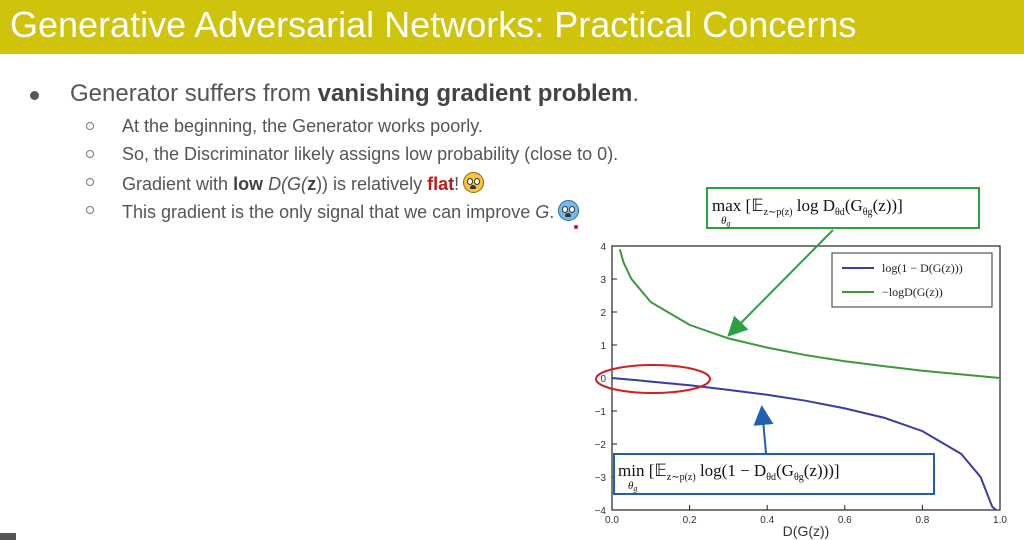  I want to click on max-formula-box, so click(843, 208).